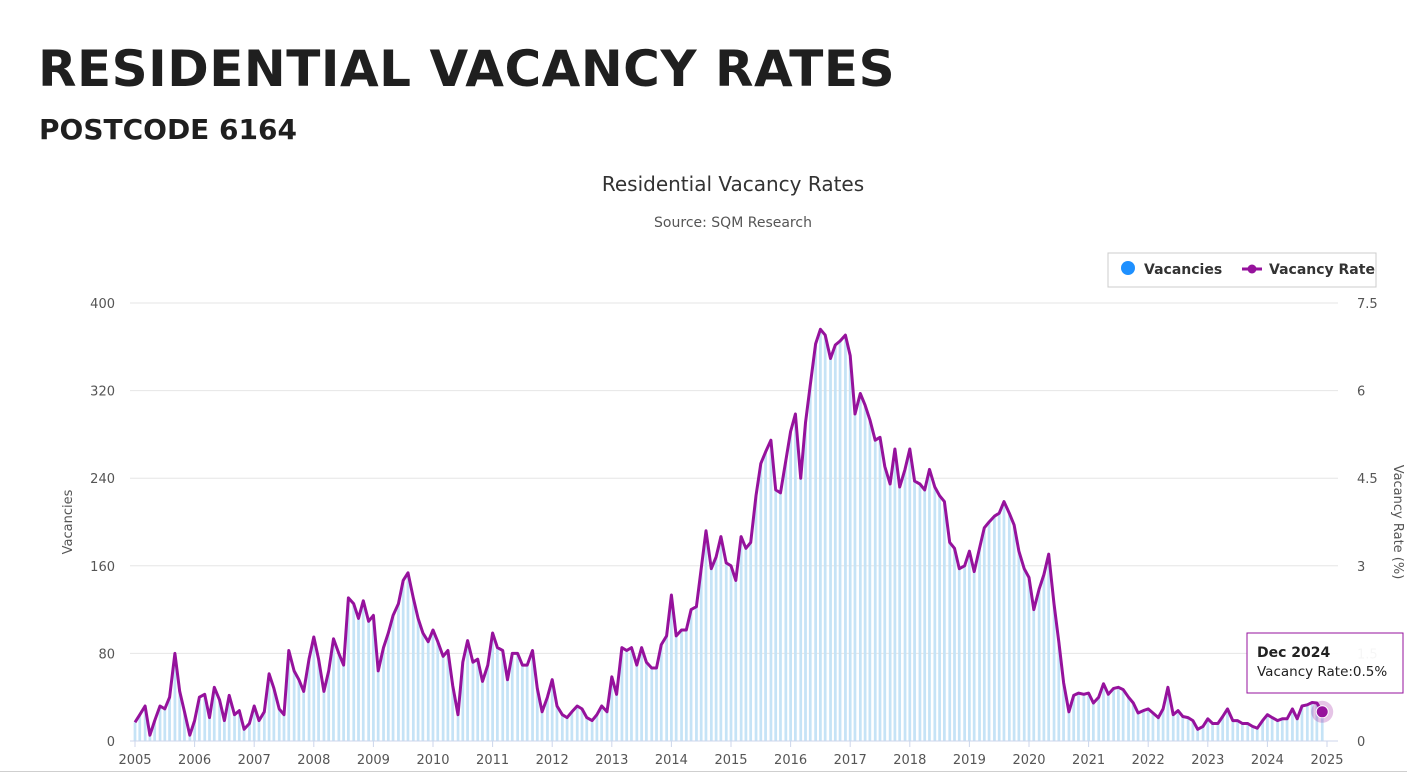 This screenshot has width=1407, height=776. I want to click on highlight-point, so click(1322, 712).